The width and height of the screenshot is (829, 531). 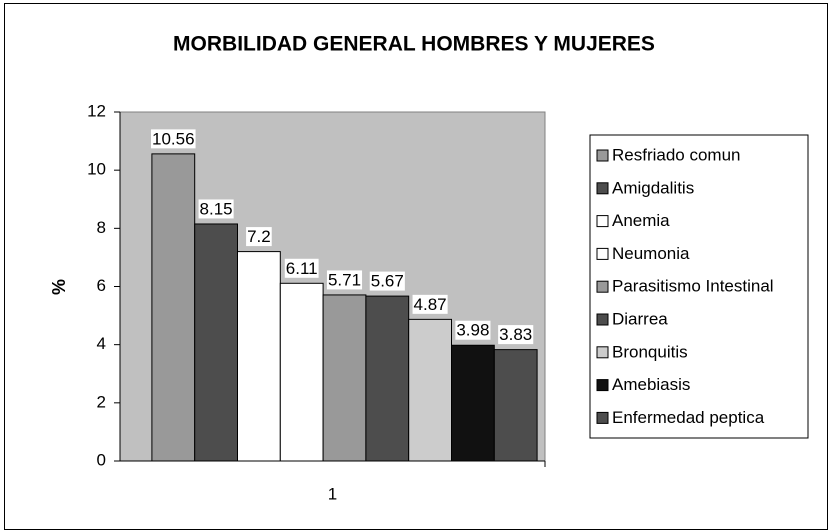 What do you see at coordinates (688, 417) in the screenshot?
I see `legend-label: Enfermedad peptica` at bounding box center [688, 417].